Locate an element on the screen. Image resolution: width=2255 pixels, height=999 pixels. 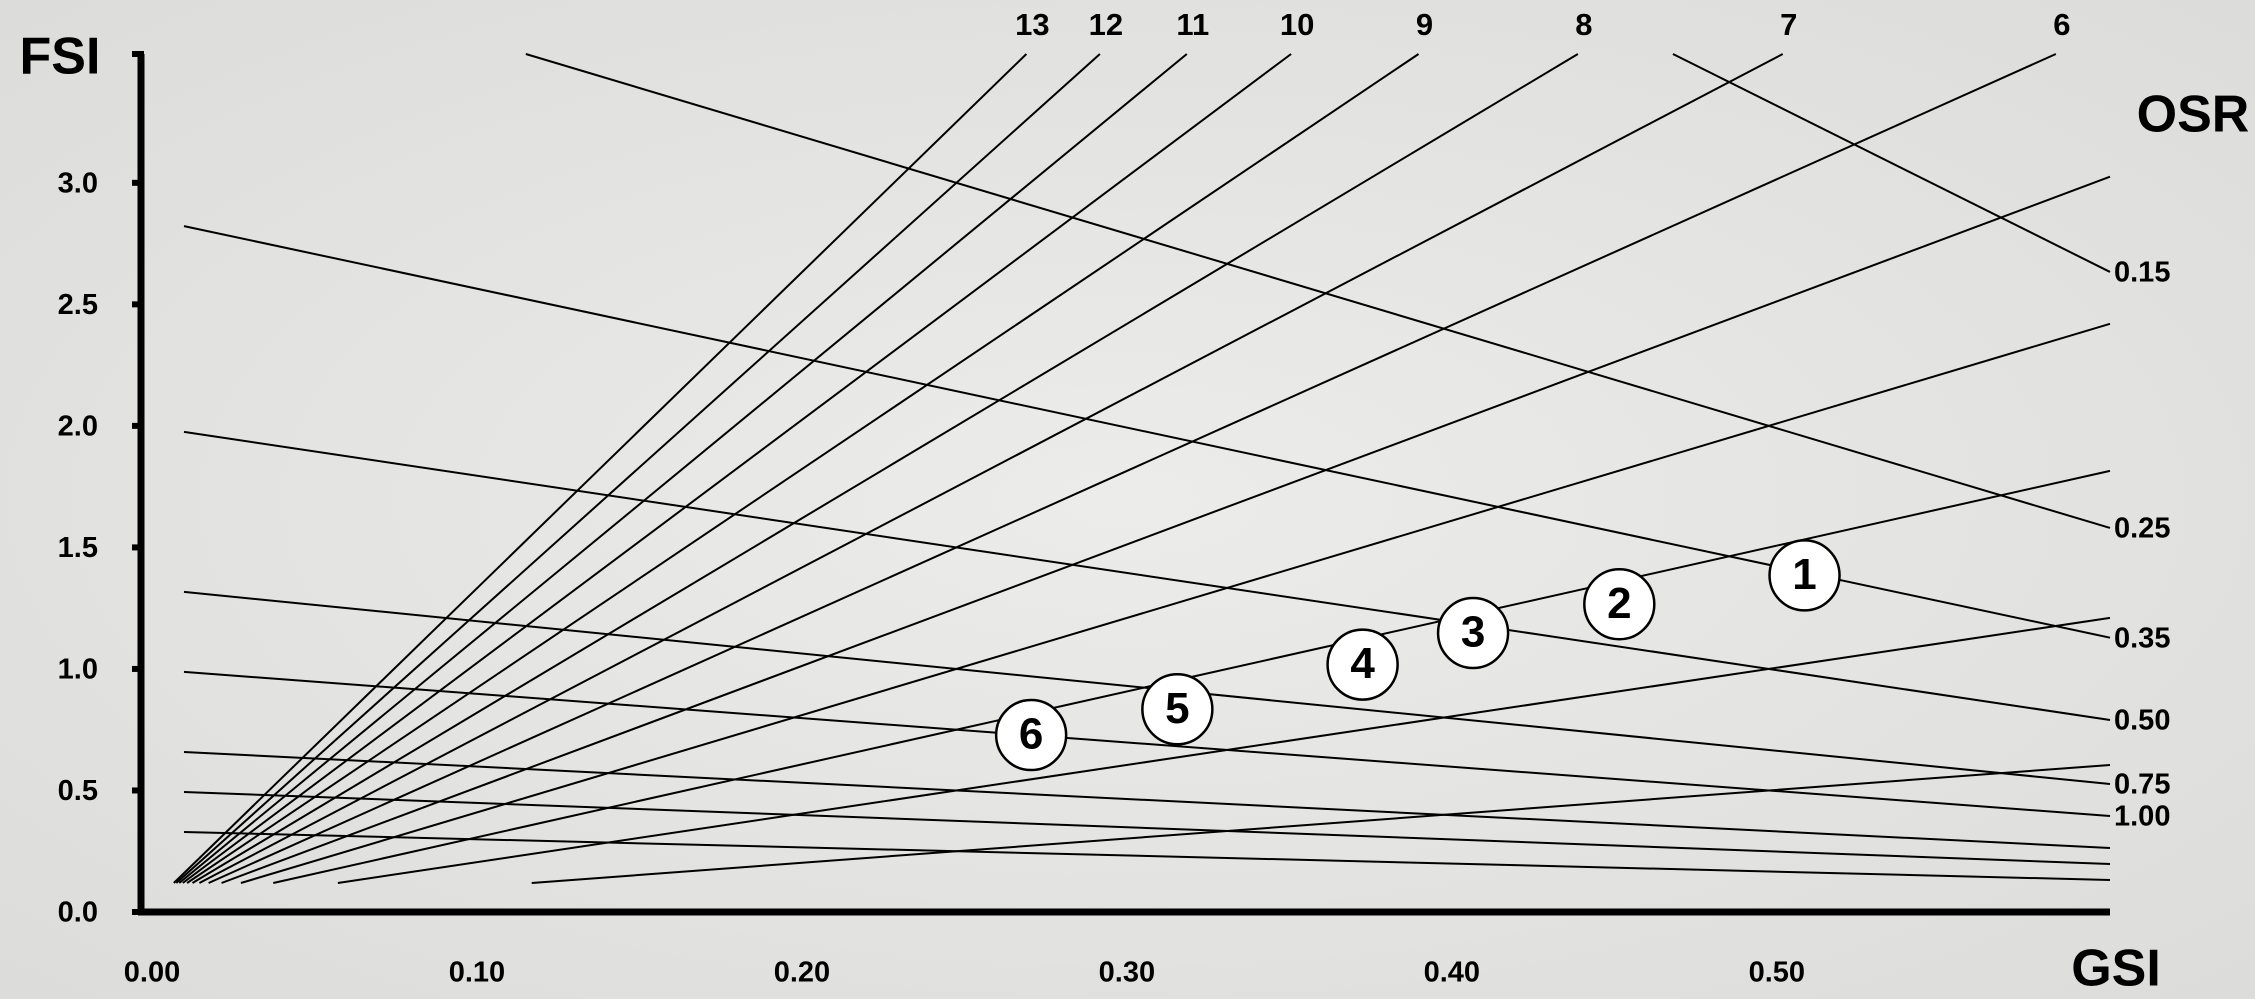
point-label: 4 is located at coordinates (1362, 663).